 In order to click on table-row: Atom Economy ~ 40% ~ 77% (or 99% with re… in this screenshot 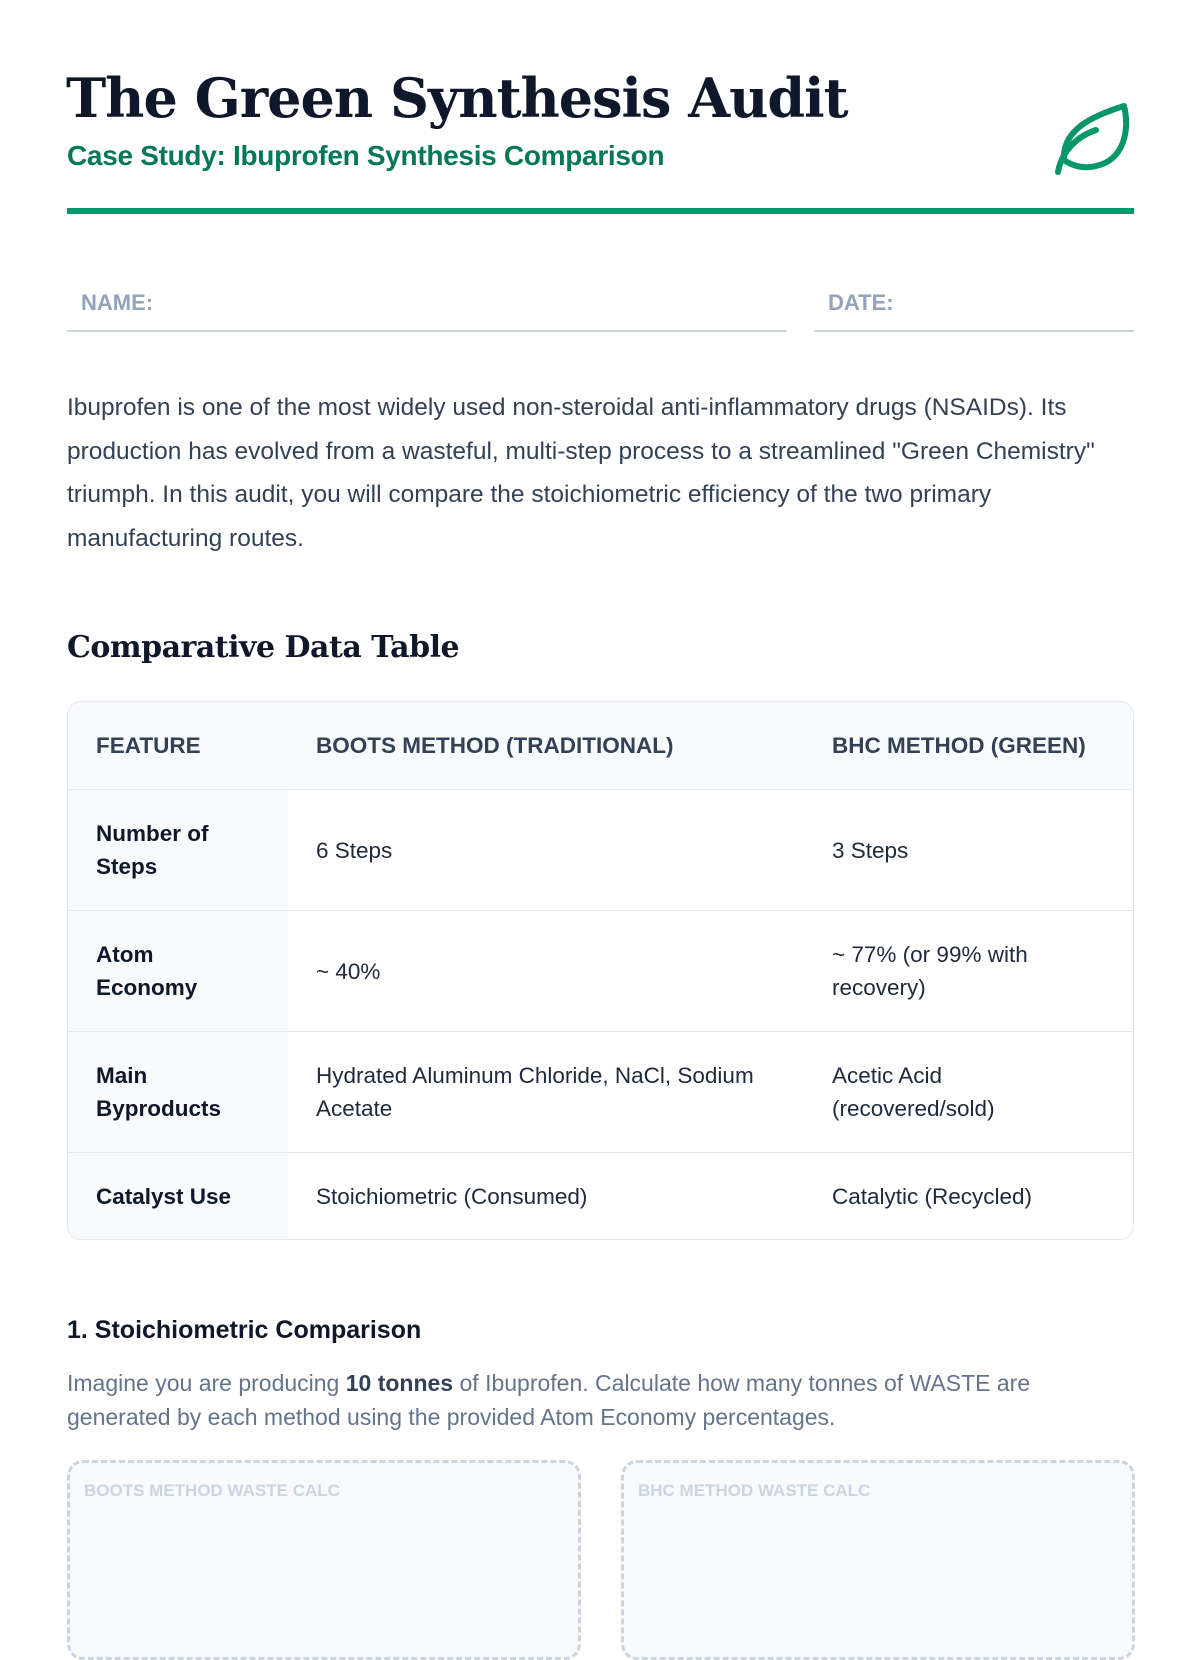, I will do `click(600, 971)`.